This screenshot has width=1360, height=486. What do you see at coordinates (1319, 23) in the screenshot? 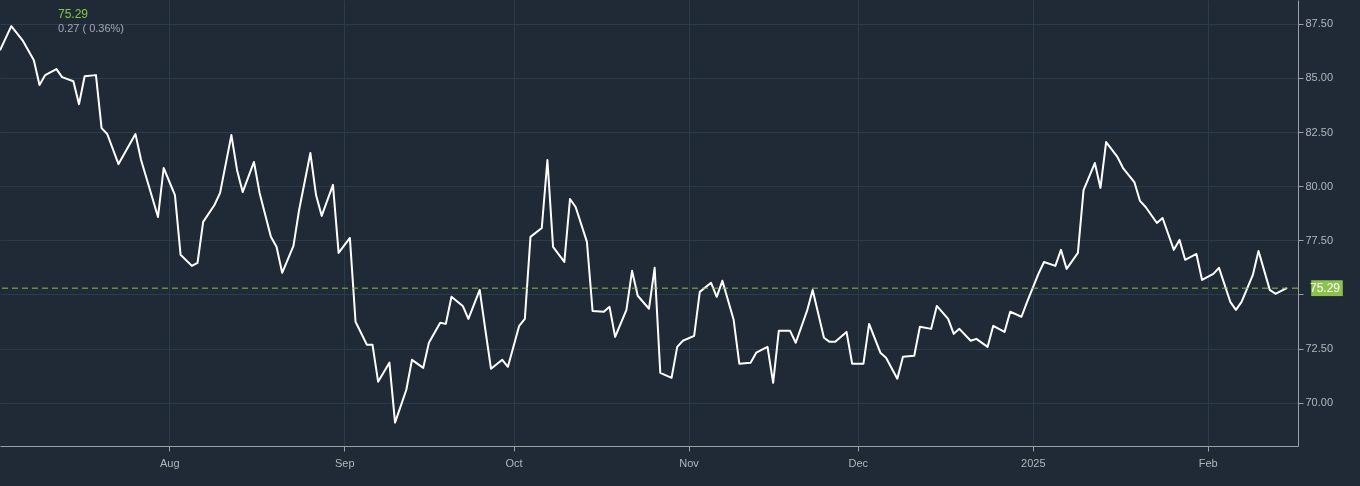
I see `y-tick-label: 87.50` at bounding box center [1319, 23].